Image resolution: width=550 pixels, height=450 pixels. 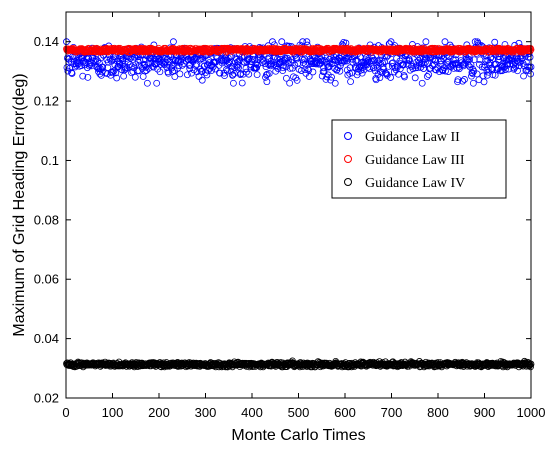 I want to click on x-tick-label: 800, so click(x=438, y=412).